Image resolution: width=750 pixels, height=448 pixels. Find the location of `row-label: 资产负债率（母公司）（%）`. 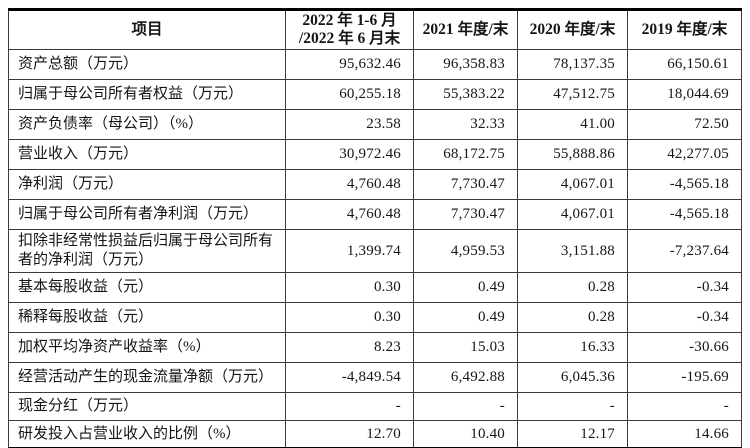

row-label: 资产负债率（母公司）（%） is located at coordinates (147, 124).